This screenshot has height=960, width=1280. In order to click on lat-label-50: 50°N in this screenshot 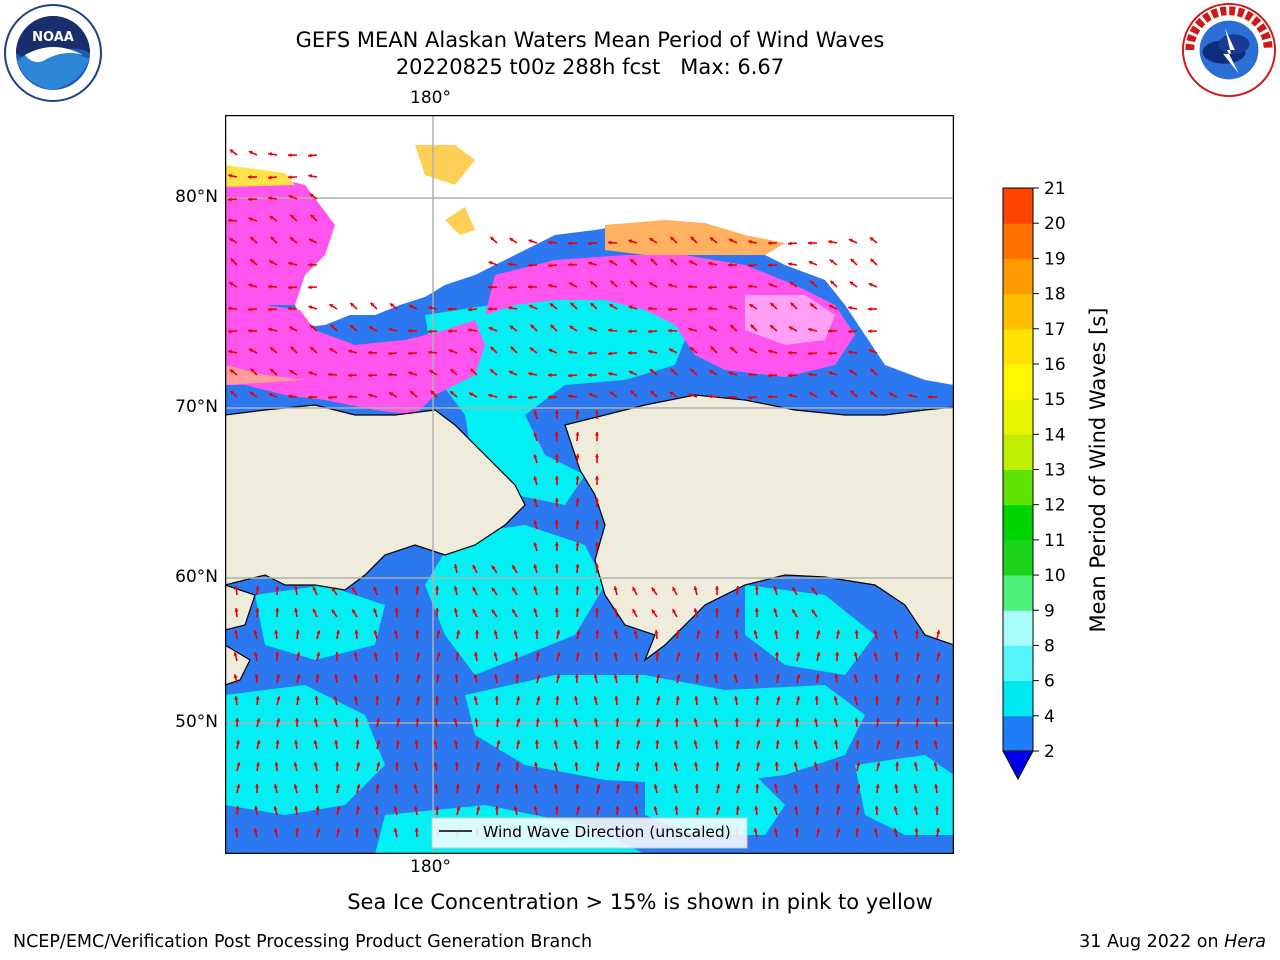, I will do `click(196, 722)`.